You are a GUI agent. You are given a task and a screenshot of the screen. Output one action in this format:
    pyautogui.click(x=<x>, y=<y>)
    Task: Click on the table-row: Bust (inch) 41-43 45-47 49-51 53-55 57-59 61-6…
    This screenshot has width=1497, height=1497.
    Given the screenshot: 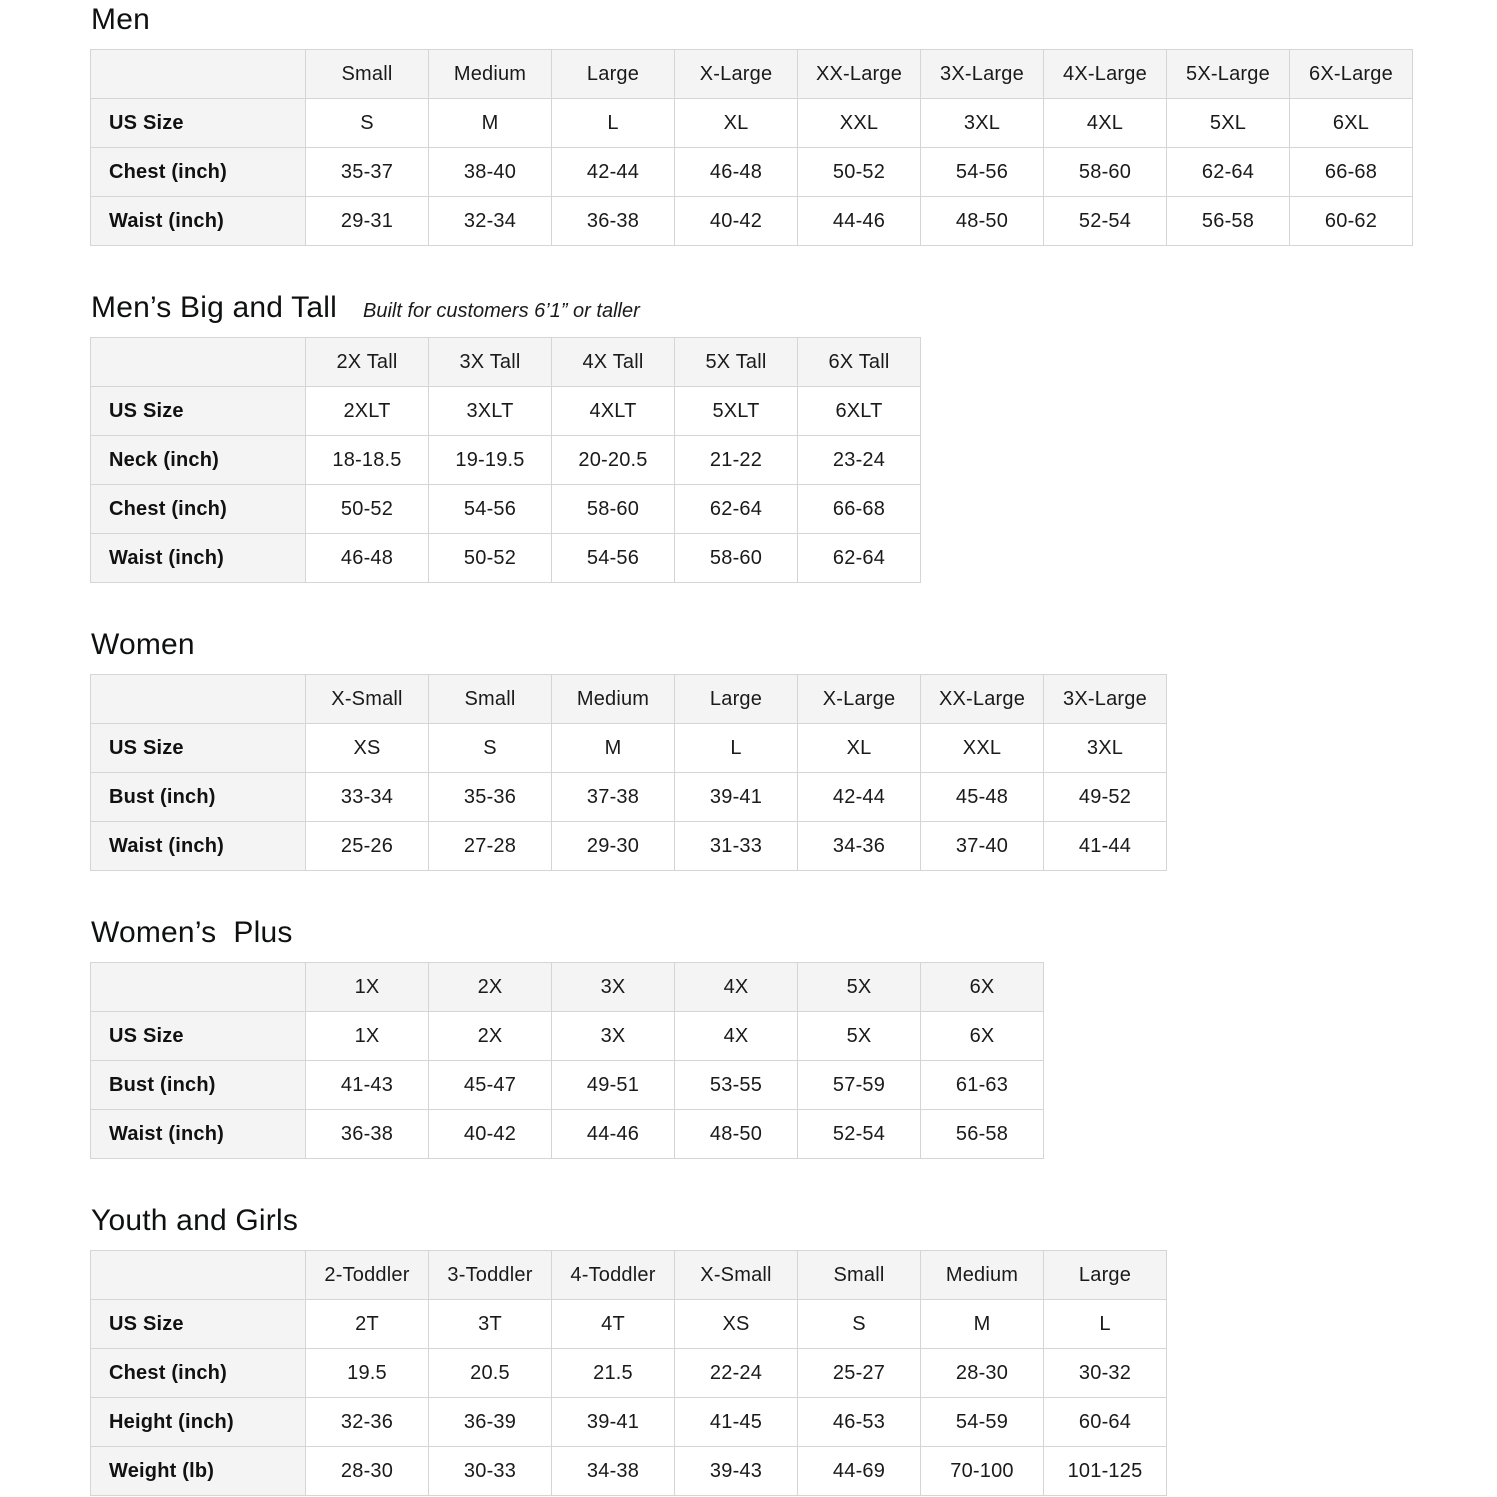 What is the action you would take?
    pyautogui.click(x=567, y=1085)
    